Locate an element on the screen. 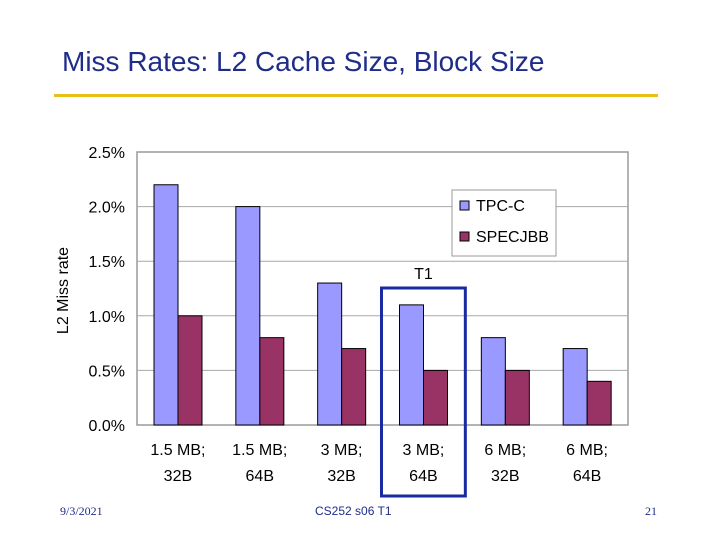 This screenshot has width=720, height=540. footer-course: CS252 s06 T1 is located at coordinates (353, 511).